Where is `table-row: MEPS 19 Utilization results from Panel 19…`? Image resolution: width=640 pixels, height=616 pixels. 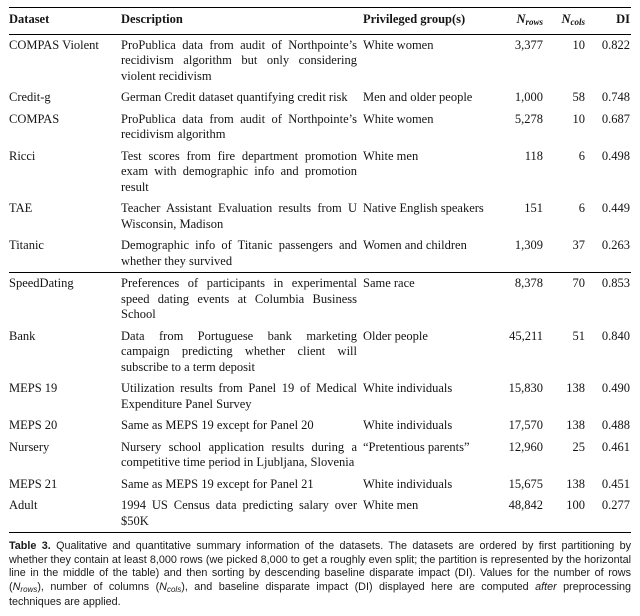 table-row: MEPS 19 Utilization results from Panel 19… is located at coordinates (320, 396).